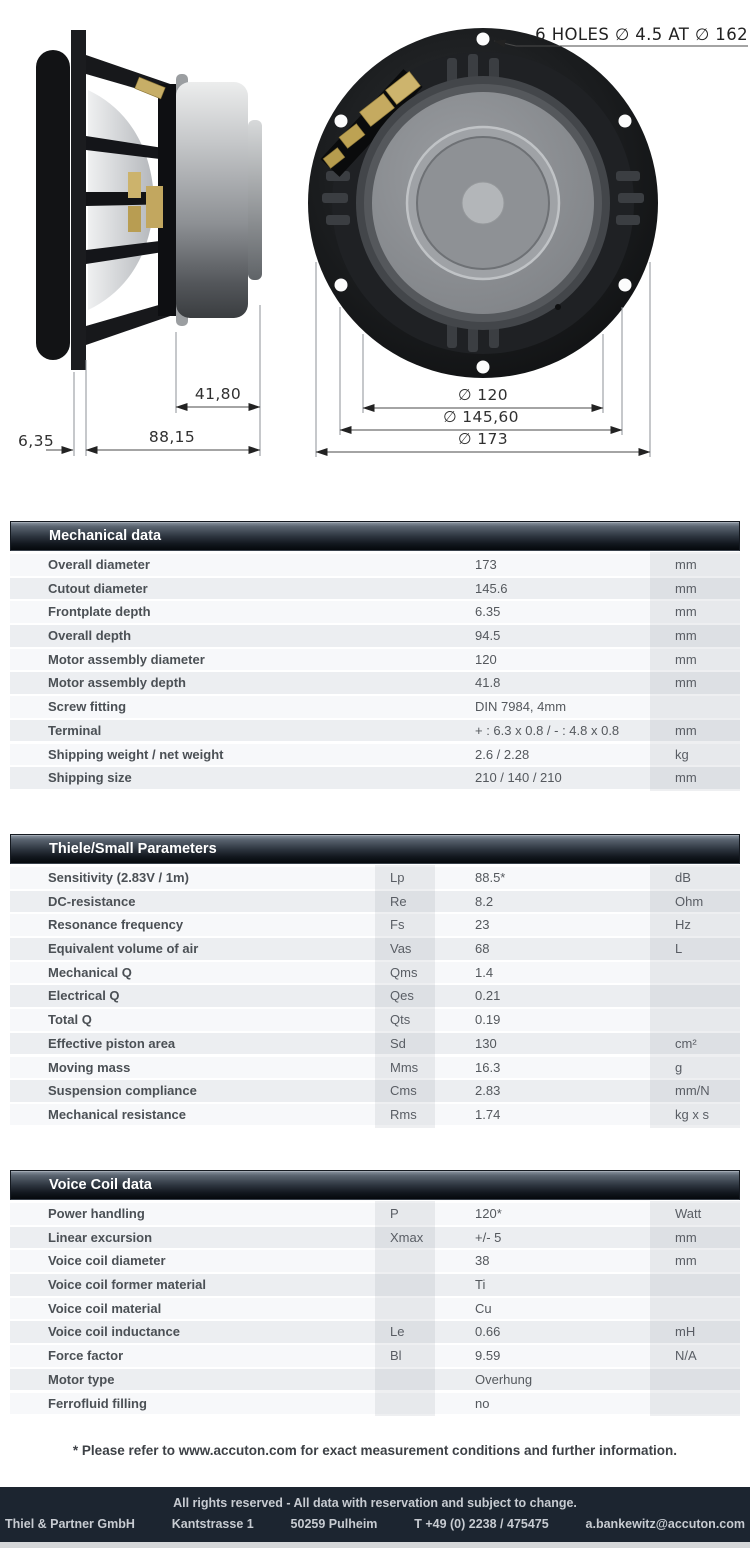 This screenshot has height=1548, width=750. I want to click on row-value: 0.21, so click(488, 996).